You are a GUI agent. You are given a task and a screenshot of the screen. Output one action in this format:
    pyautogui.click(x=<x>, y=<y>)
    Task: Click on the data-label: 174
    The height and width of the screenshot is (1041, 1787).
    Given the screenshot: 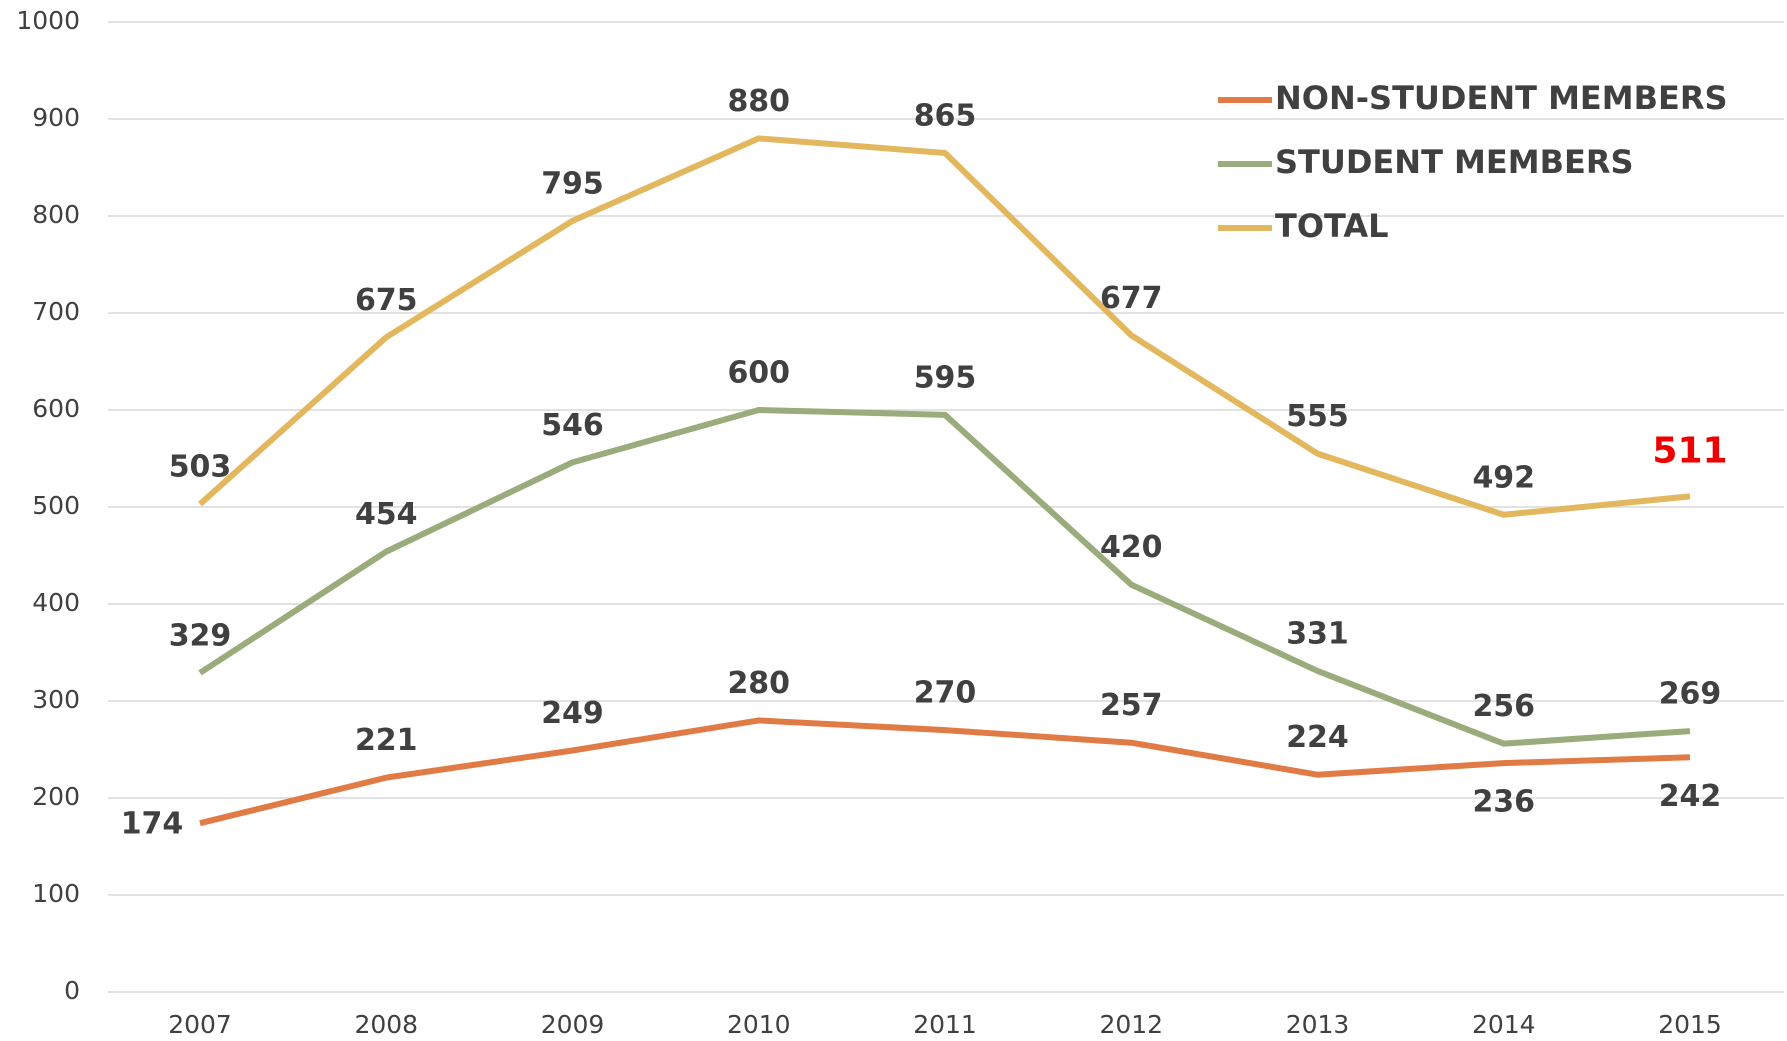 What is the action you would take?
    pyautogui.click(x=152, y=824)
    